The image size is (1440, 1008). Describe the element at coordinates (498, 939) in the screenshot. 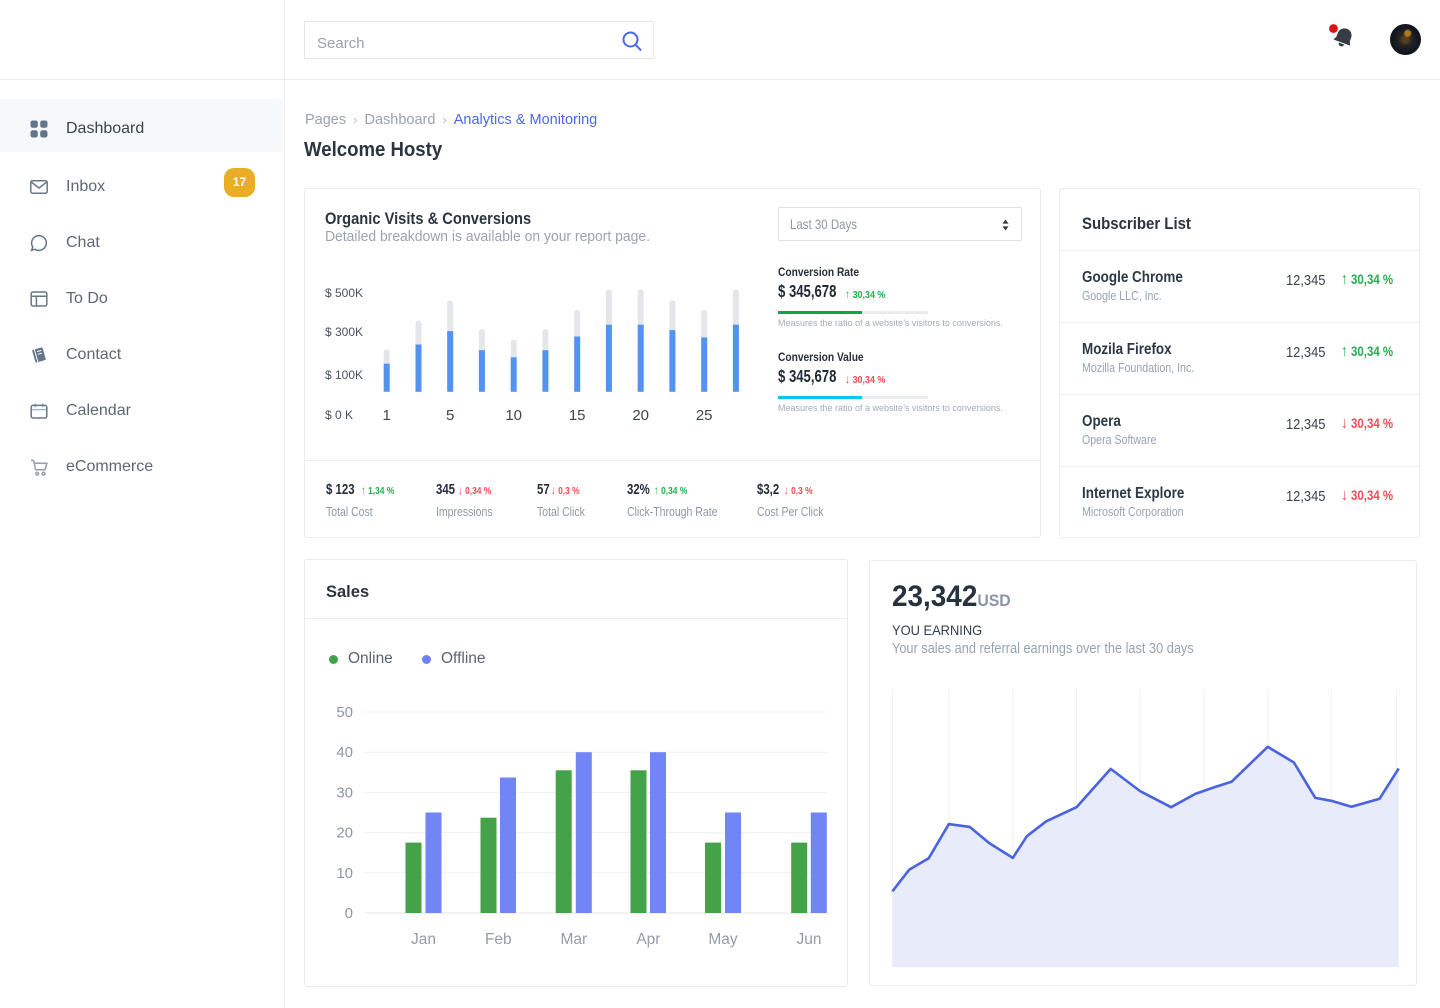

I see `svg-text: Feb` at that location.